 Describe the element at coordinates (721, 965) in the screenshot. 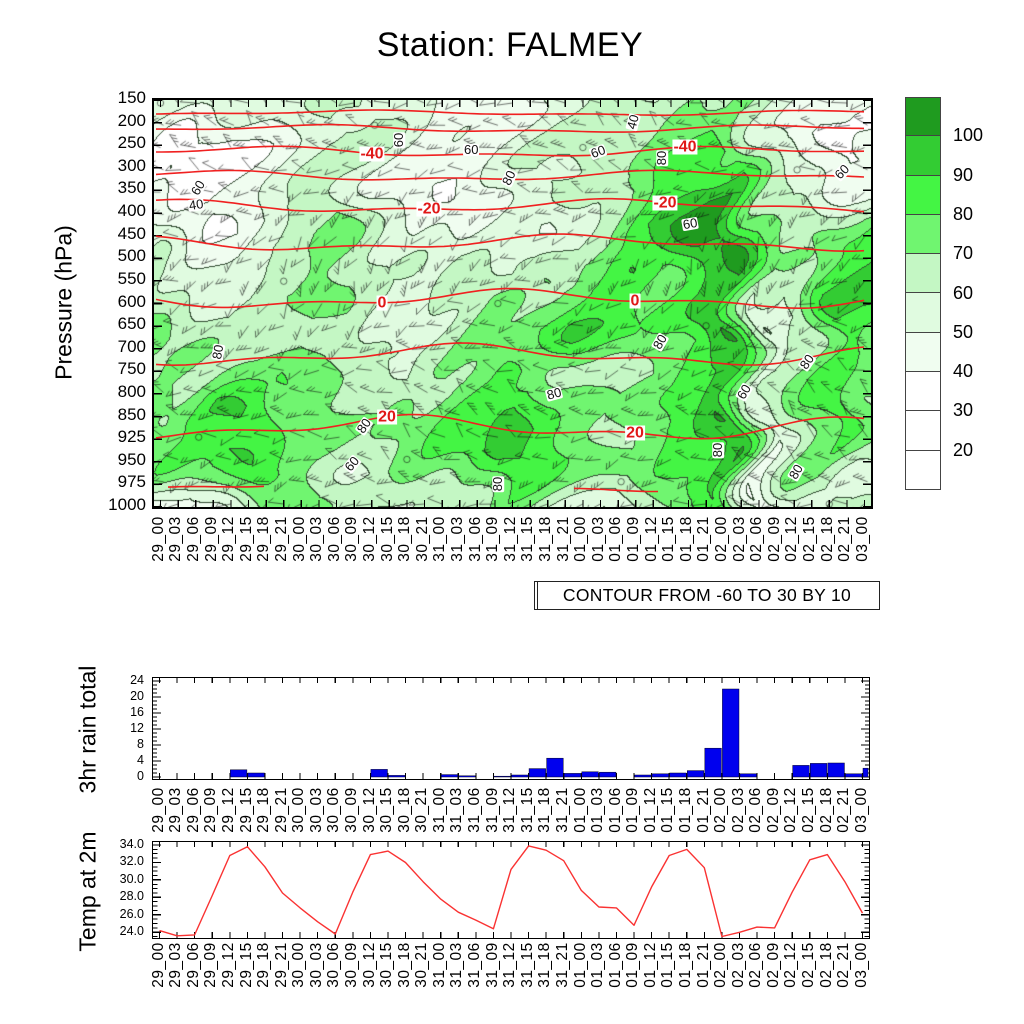

I see `time-tick-label-temp: 02_00` at that location.